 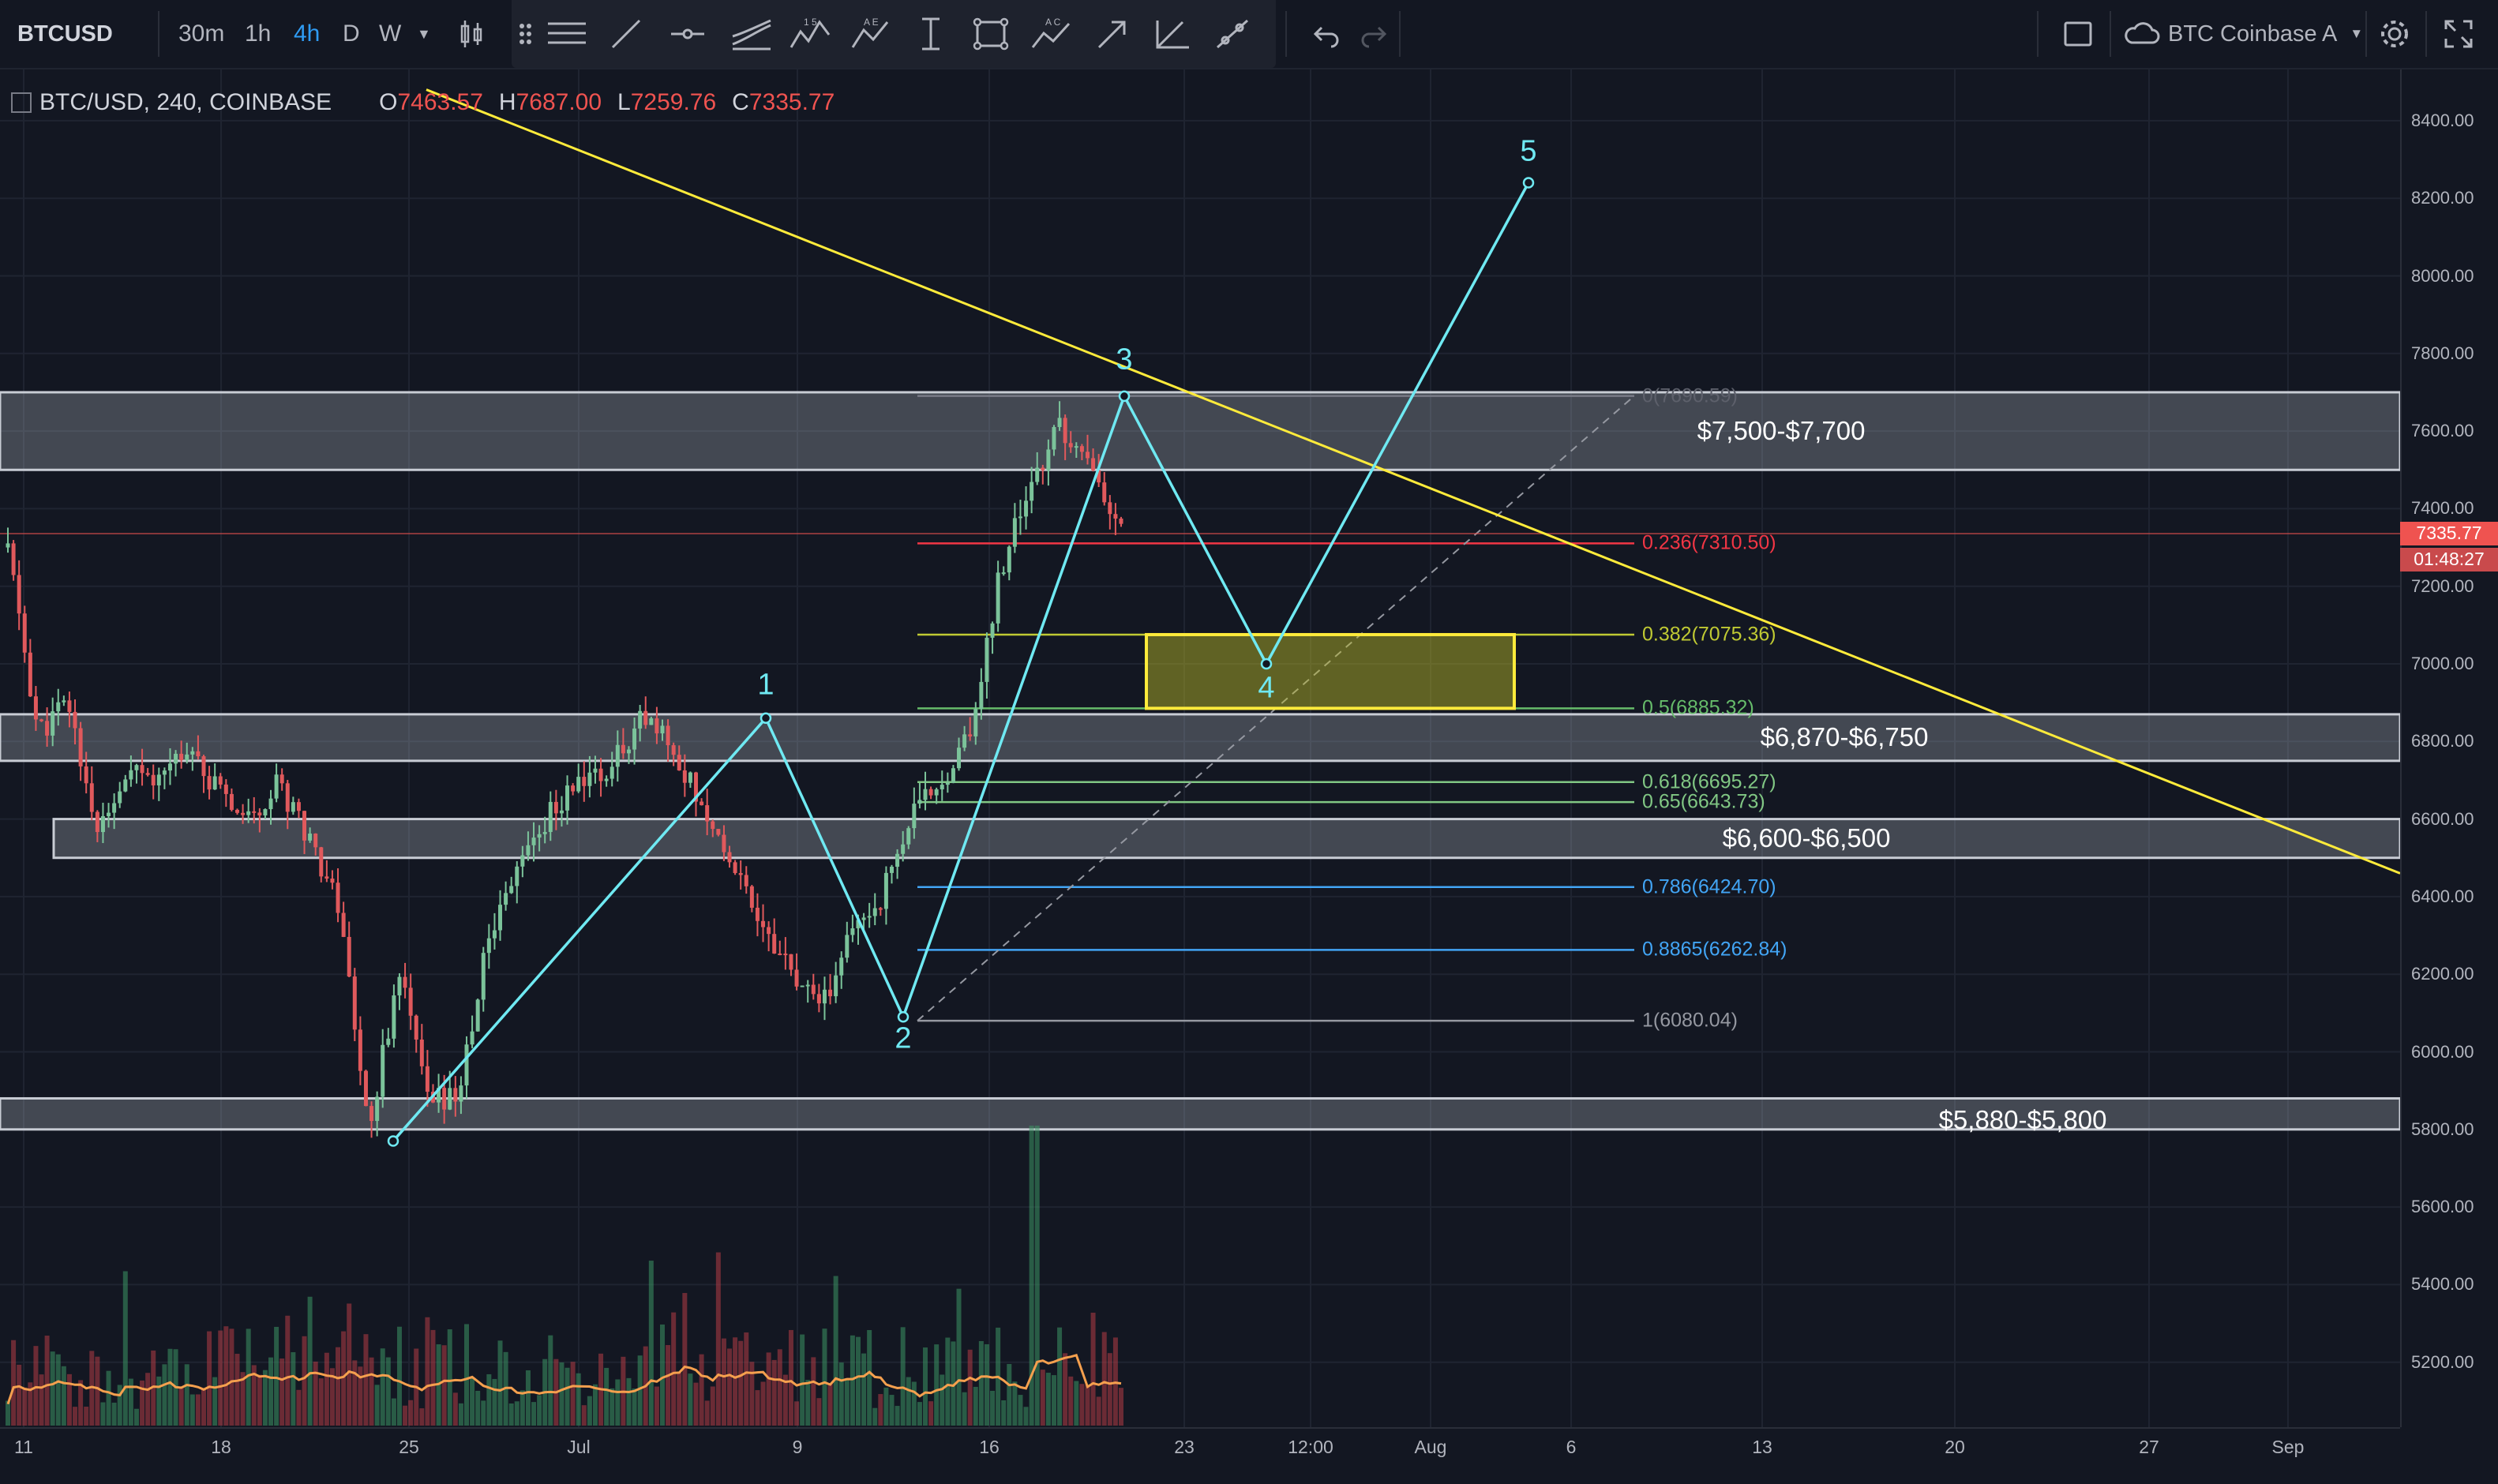 What do you see at coordinates (2449, 559) in the screenshot?
I see `candle-countdown-badge: 01:48:27` at bounding box center [2449, 559].